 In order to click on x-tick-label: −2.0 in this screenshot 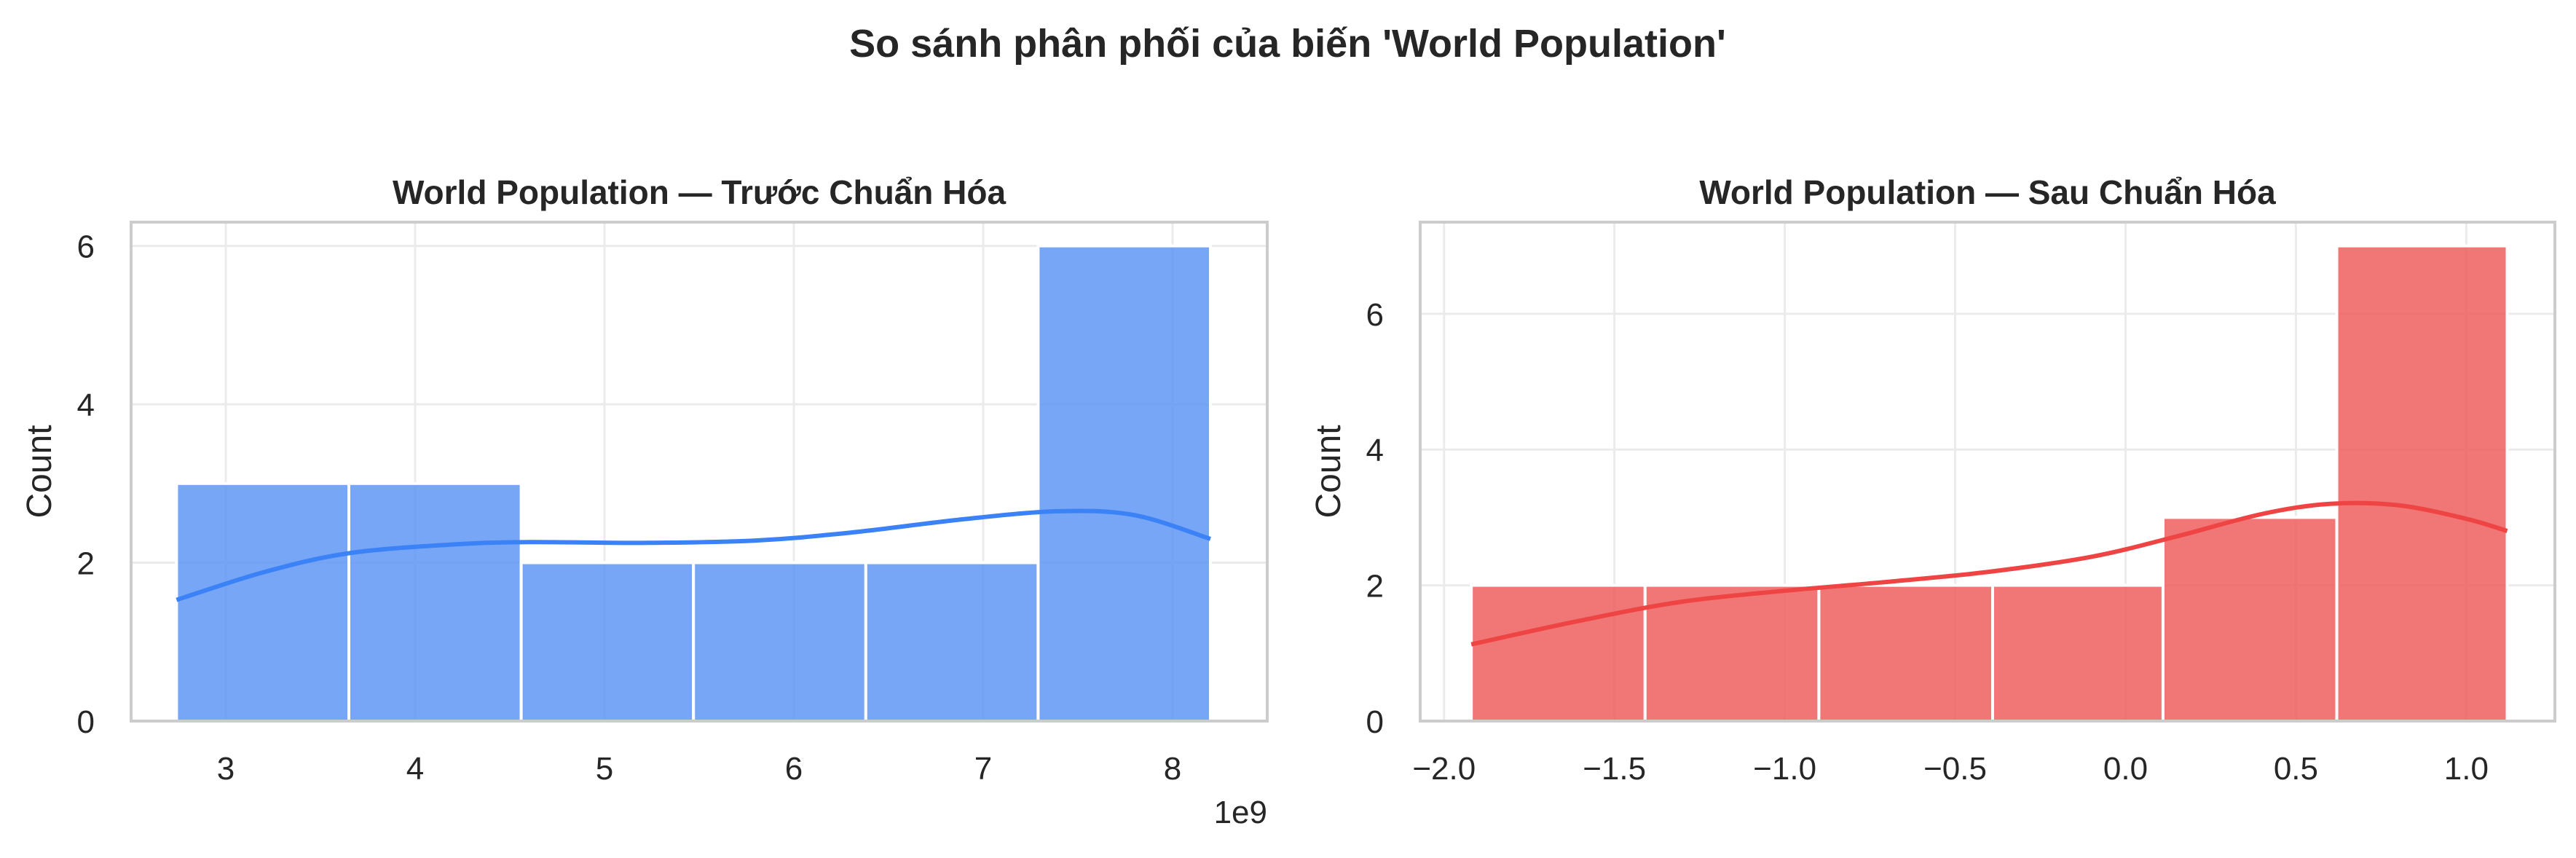, I will do `click(1444, 769)`.